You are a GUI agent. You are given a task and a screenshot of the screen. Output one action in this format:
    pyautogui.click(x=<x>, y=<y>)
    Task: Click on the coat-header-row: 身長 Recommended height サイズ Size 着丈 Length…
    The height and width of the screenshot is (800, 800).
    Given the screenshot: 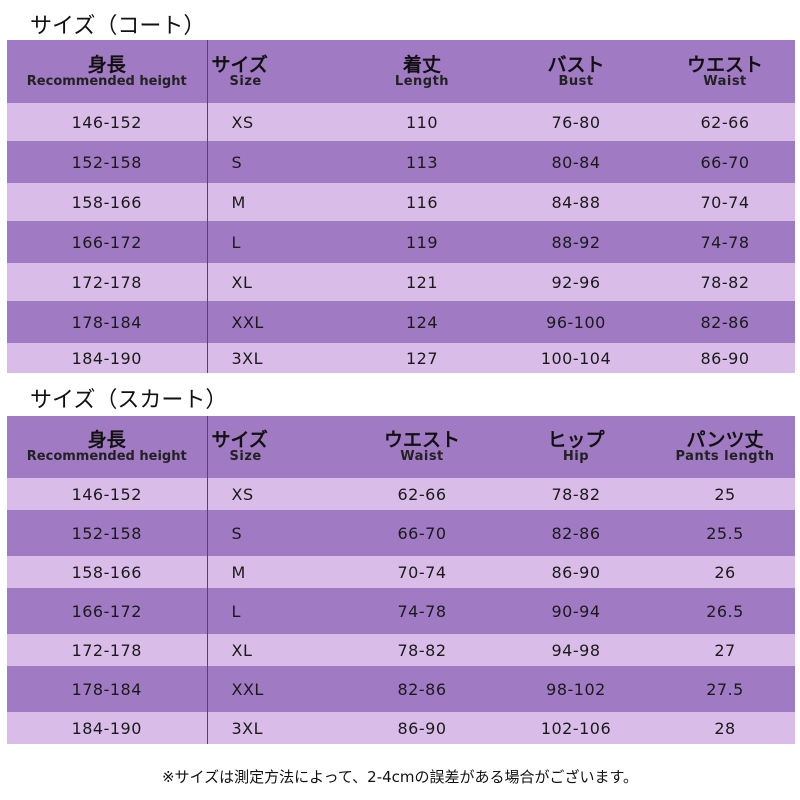 What is the action you would take?
    pyautogui.click(x=401, y=71)
    